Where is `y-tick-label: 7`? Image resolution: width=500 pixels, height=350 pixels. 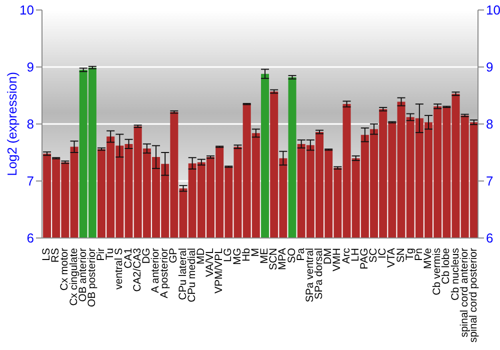 y-tick-label: 7 is located at coordinates (30, 181).